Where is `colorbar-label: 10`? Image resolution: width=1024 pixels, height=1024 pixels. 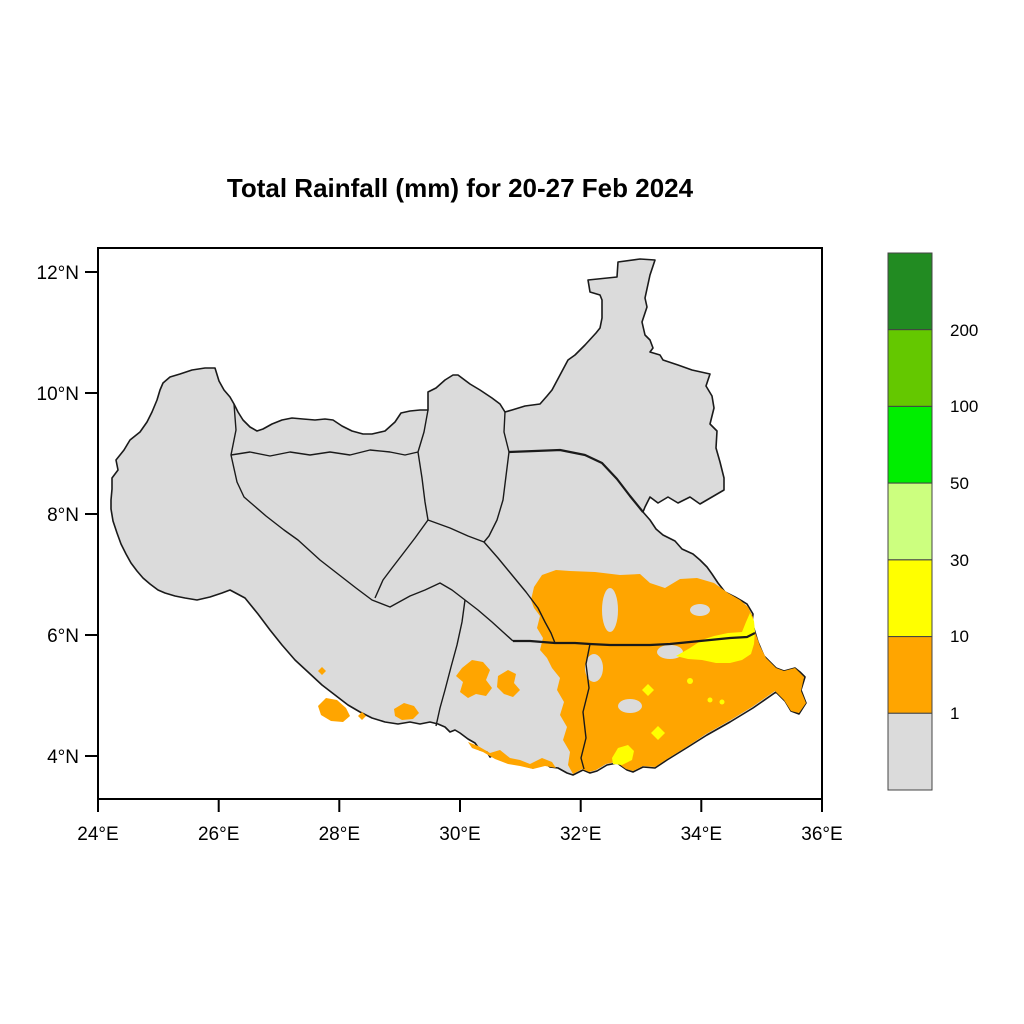
colorbar-label: 10 is located at coordinates (959, 636).